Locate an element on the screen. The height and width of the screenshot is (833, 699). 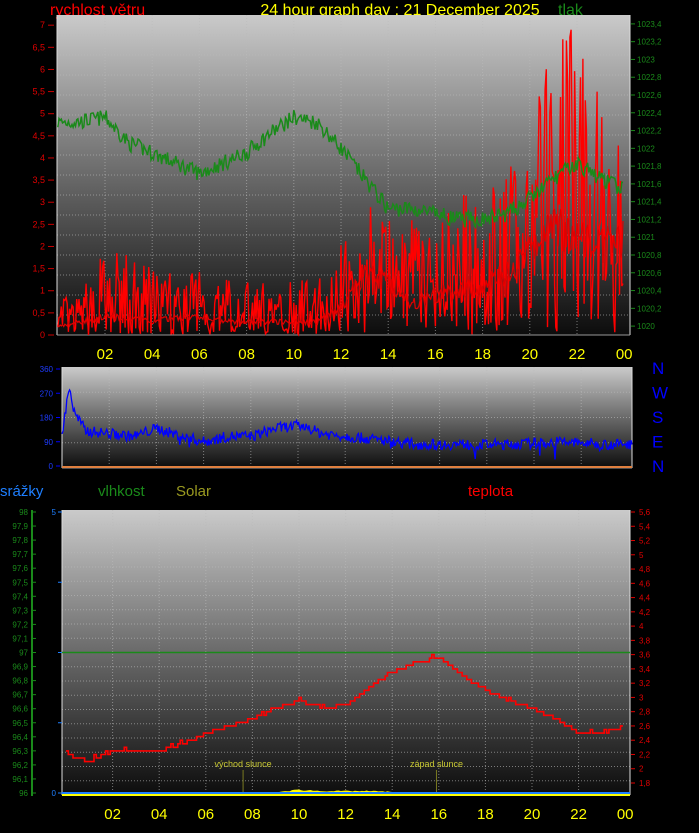
temperature-tick-label: 5,2 is located at coordinates (645, 541).